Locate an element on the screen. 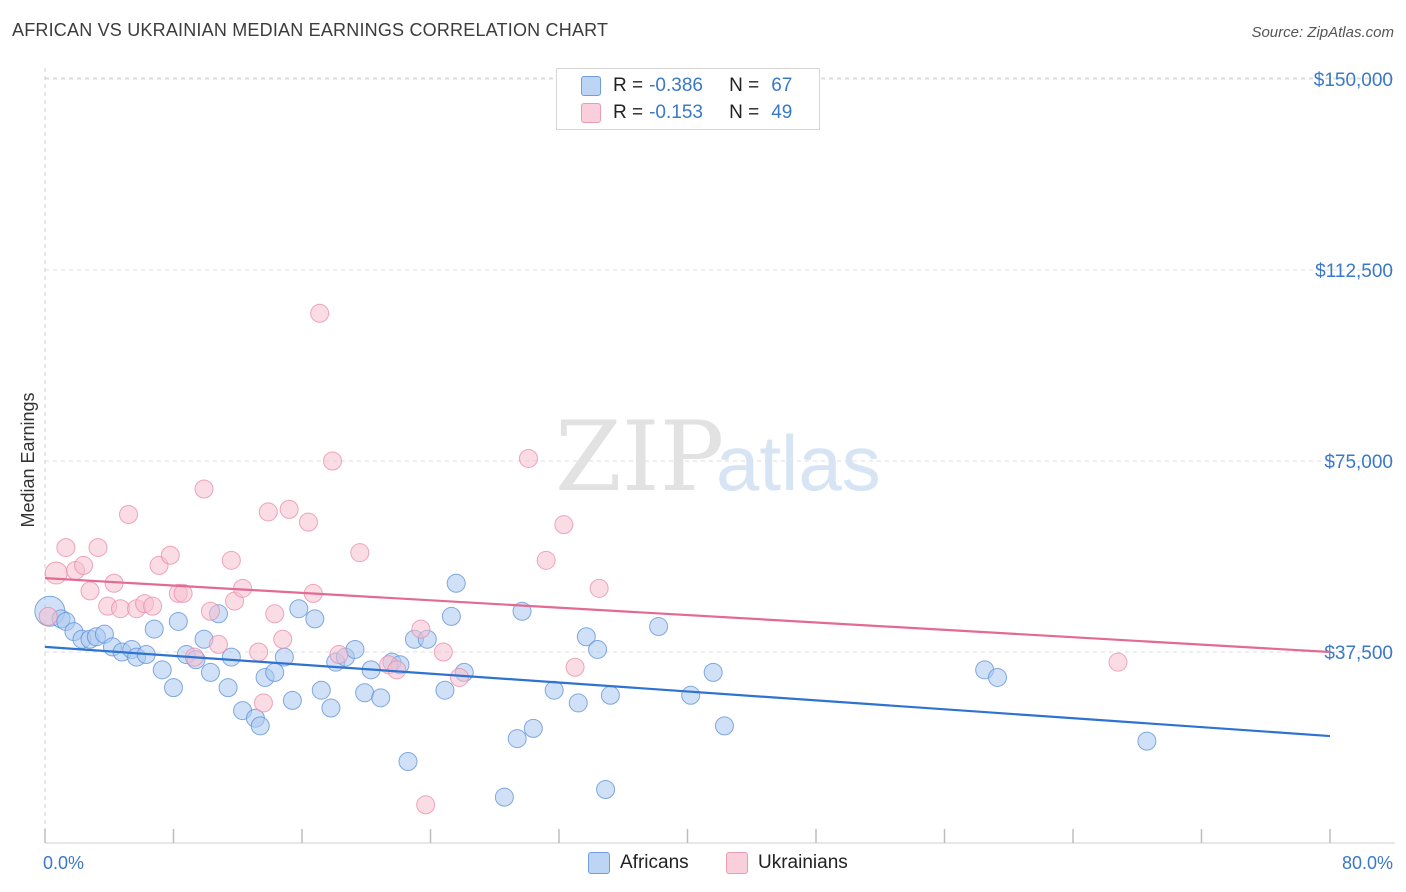 Image resolution: width=1406 pixels, height=892 pixels. africans-trend-line is located at coordinates (687, 691).